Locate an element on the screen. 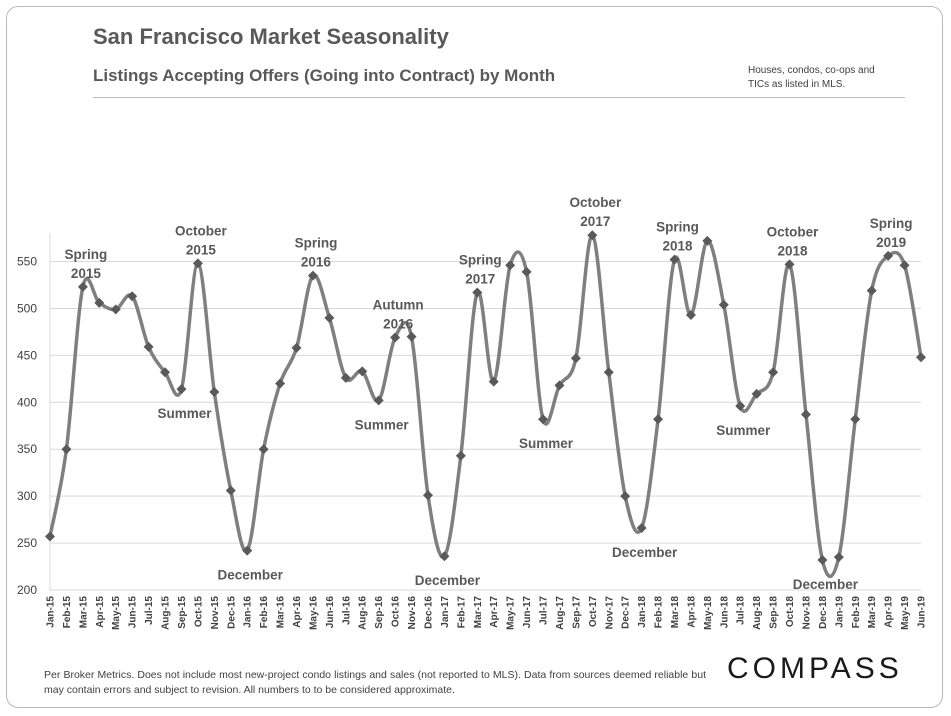  x-tick-label: Jan-19 is located at coordinates (839, 612).